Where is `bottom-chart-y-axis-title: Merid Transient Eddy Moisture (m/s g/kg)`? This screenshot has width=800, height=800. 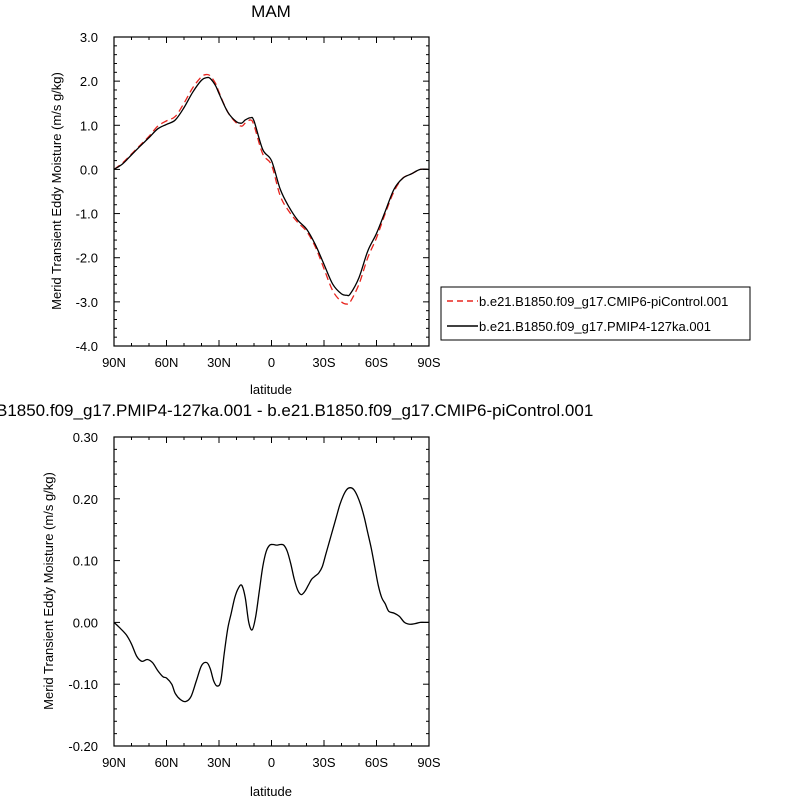 bottom-chart-y-axis-title: Merid Transient Eddy Moisture (m/s g/kg) is located at coordinates (48, 591).